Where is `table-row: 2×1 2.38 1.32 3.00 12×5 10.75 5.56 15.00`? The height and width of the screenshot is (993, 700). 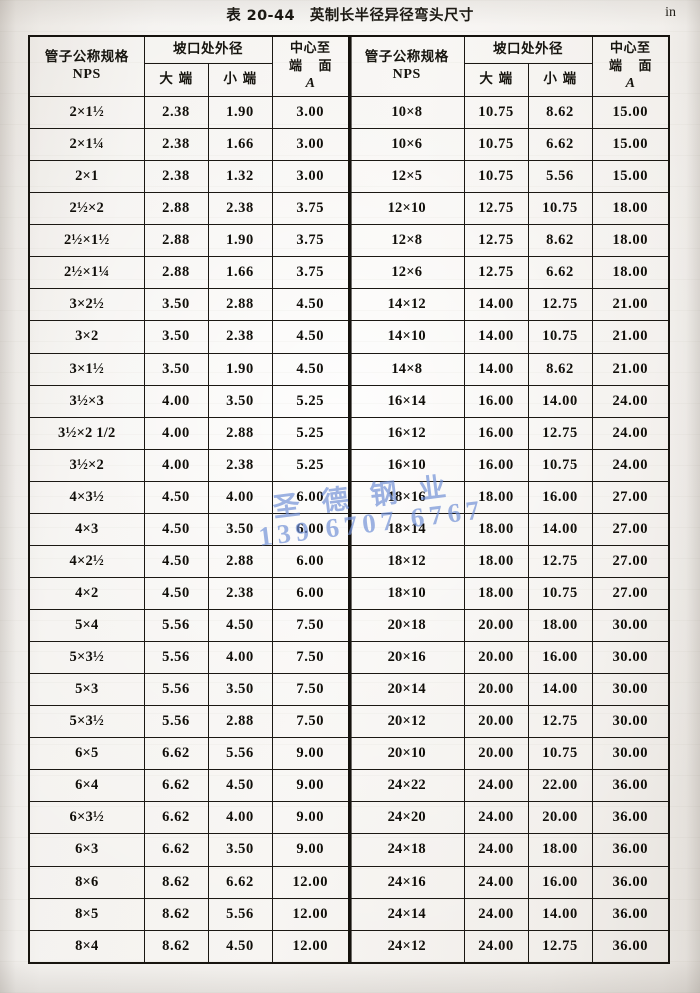 table-row: 2×1 2.38 1.32 3.00 12×5 10.75 5.56 15.00 is located at coordinates (349, 177).